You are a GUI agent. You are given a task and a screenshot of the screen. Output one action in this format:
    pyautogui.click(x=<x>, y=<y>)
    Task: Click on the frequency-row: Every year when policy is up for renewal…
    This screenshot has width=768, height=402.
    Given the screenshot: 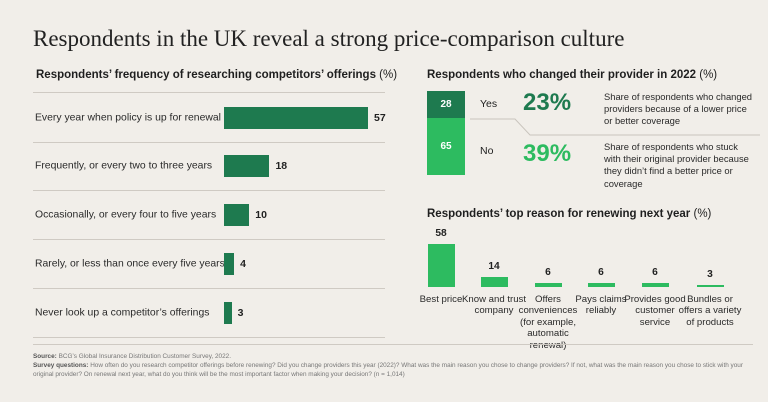 What is the action you would take?
    pyautogui.click(x=209, y=117)
    